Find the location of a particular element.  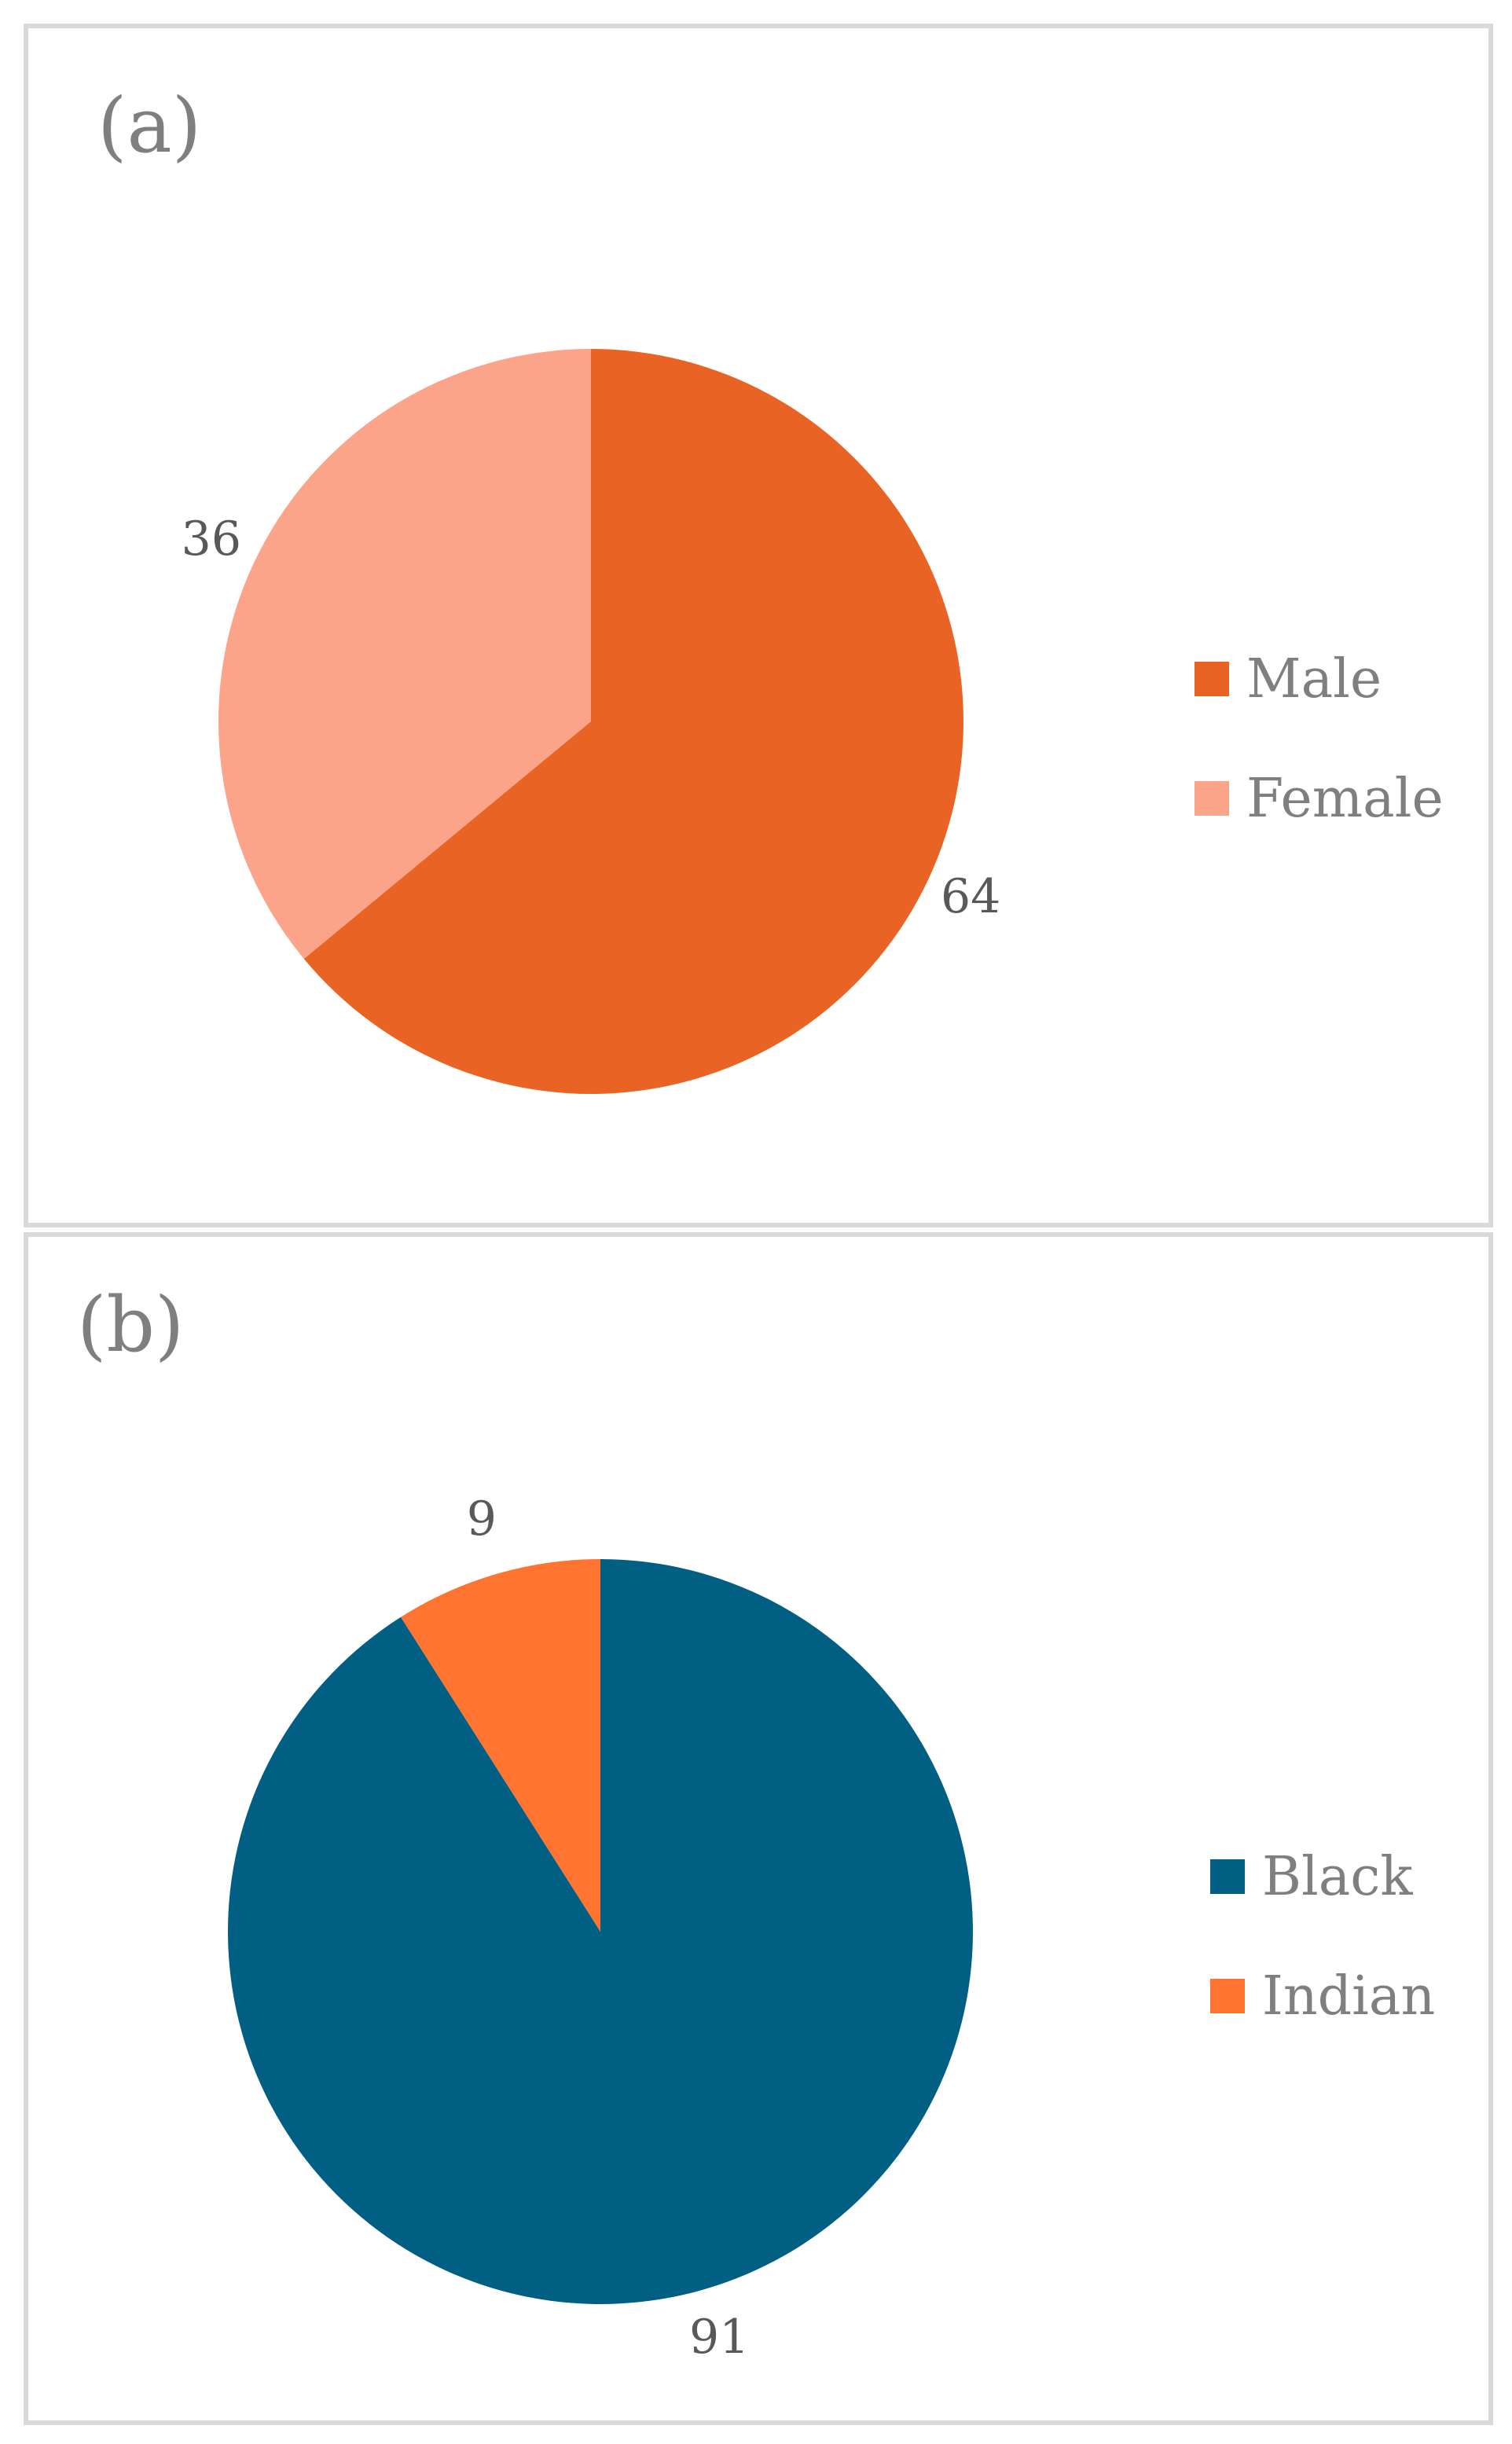

legend-b: Black Indian is located at coordinates (1323, 1937).